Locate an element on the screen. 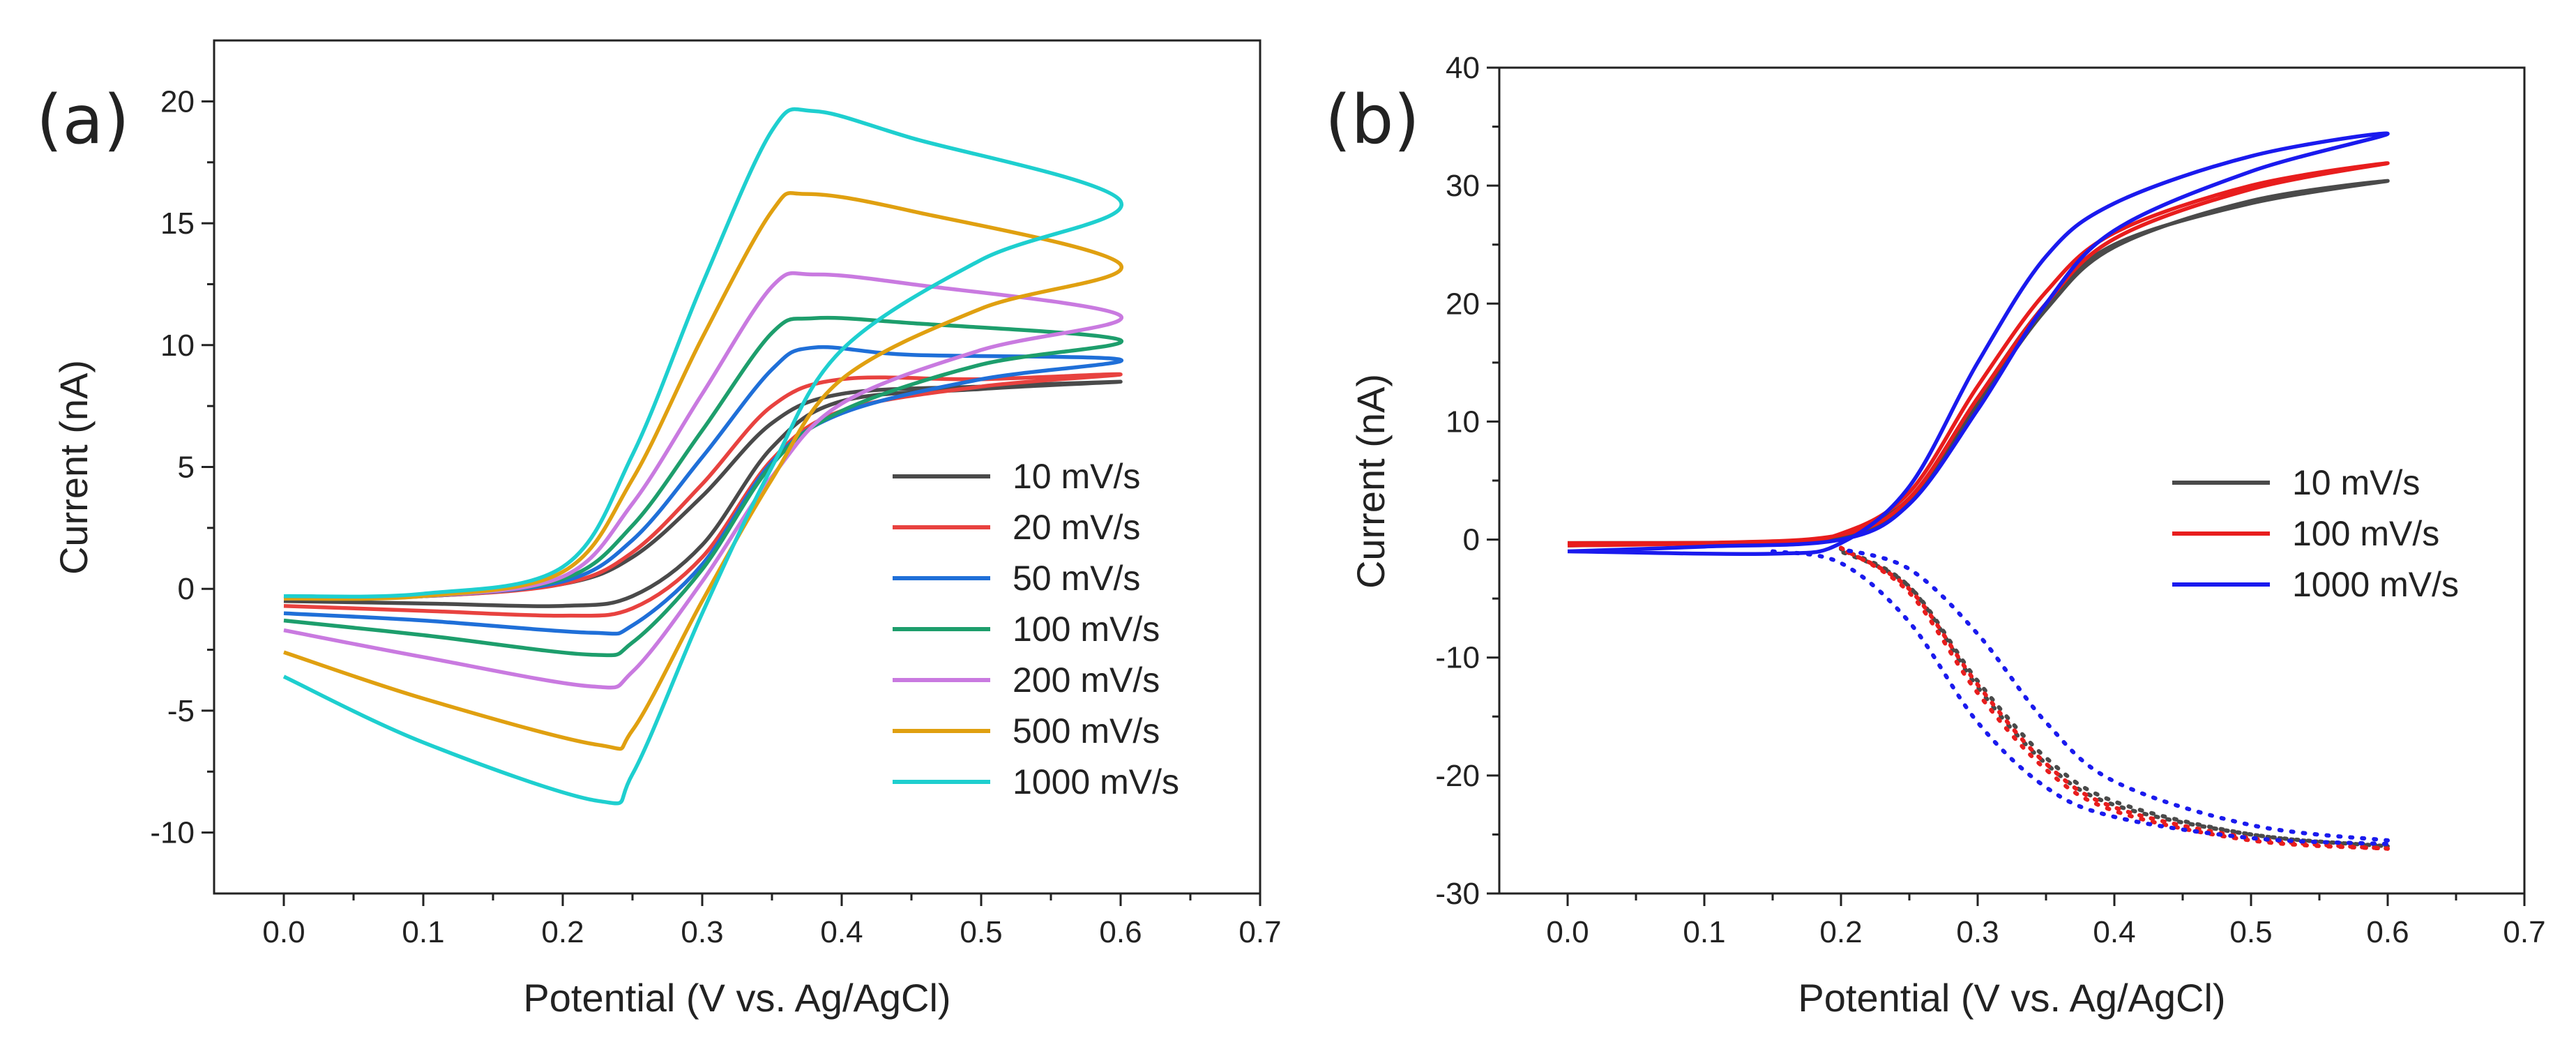 The width and height of the screenshot is (2576, 1056). panel-a-y-tick-label: 10 is located at coordinates (177, 346).